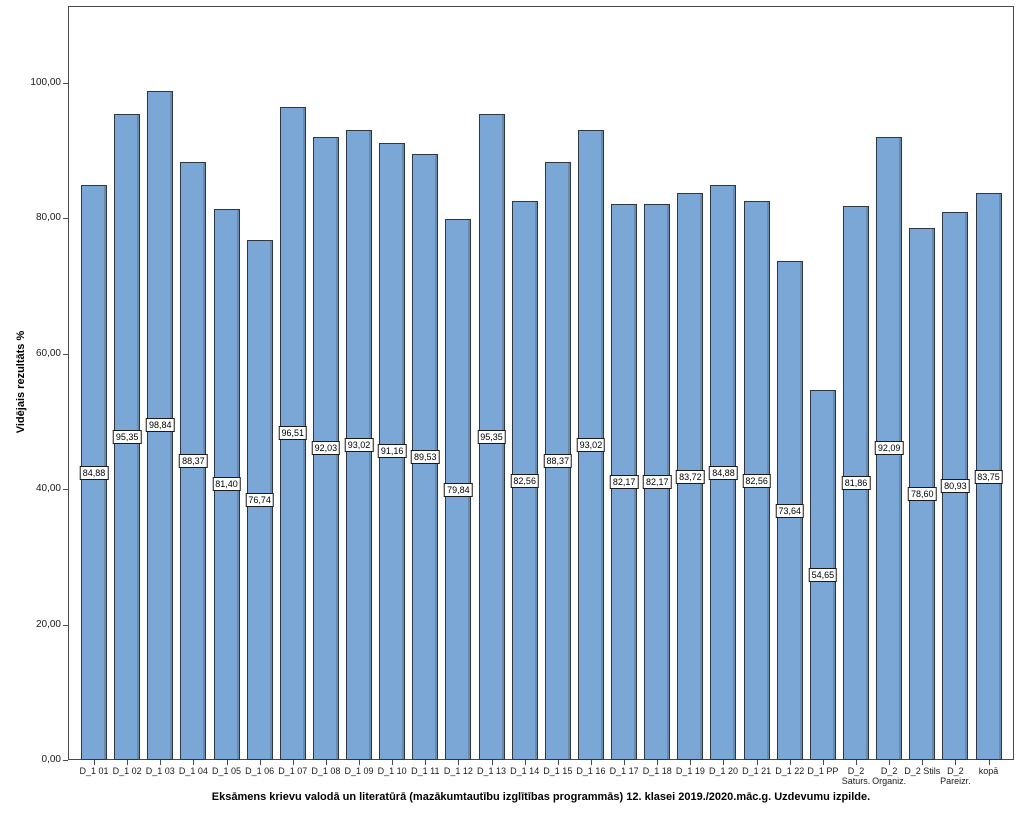 The width and height of the screenshot is (1024, 819). I want to click on x-axis-tick-label: D_2 Stils, so click(922, 771).